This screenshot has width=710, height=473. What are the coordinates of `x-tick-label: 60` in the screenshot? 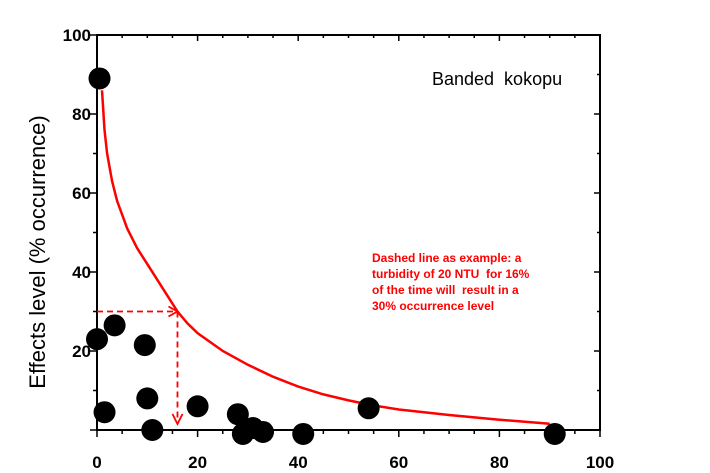 It's located at (398, 462).